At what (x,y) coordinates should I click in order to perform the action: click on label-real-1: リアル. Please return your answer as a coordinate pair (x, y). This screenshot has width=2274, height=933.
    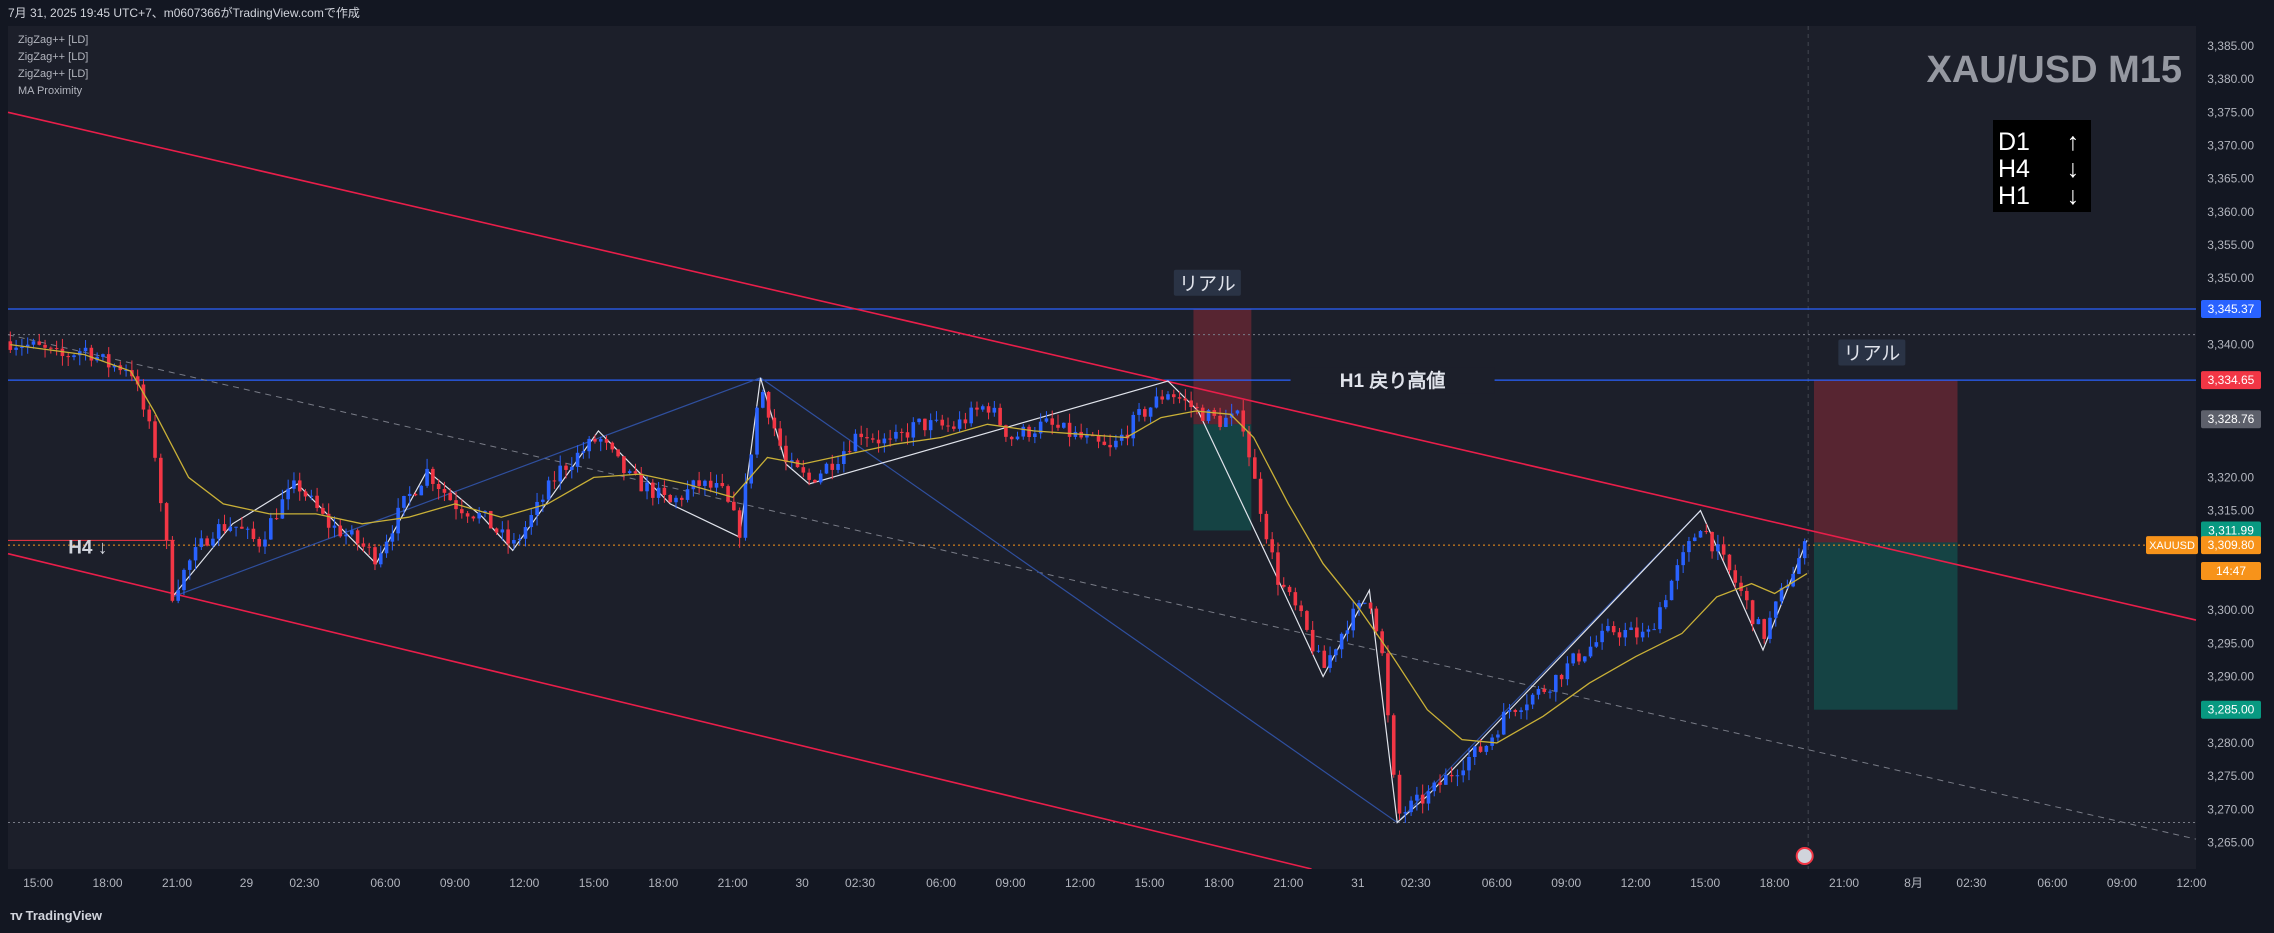
    Looking at the image, I should click on (1207, 284).